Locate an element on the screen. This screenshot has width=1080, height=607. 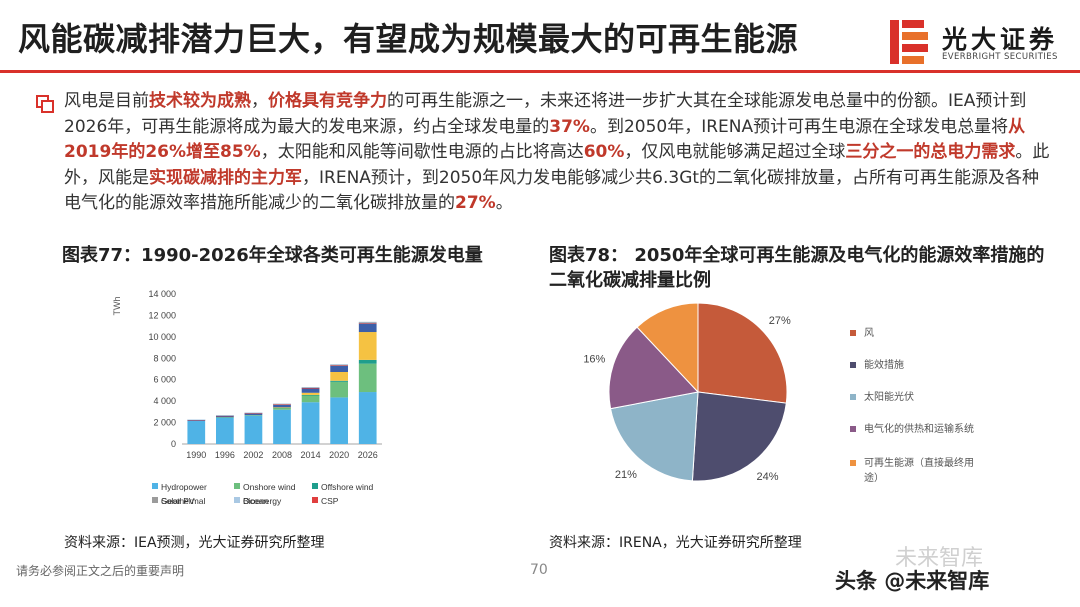
highlight-text: 27% is located at coordinates (475, 203).